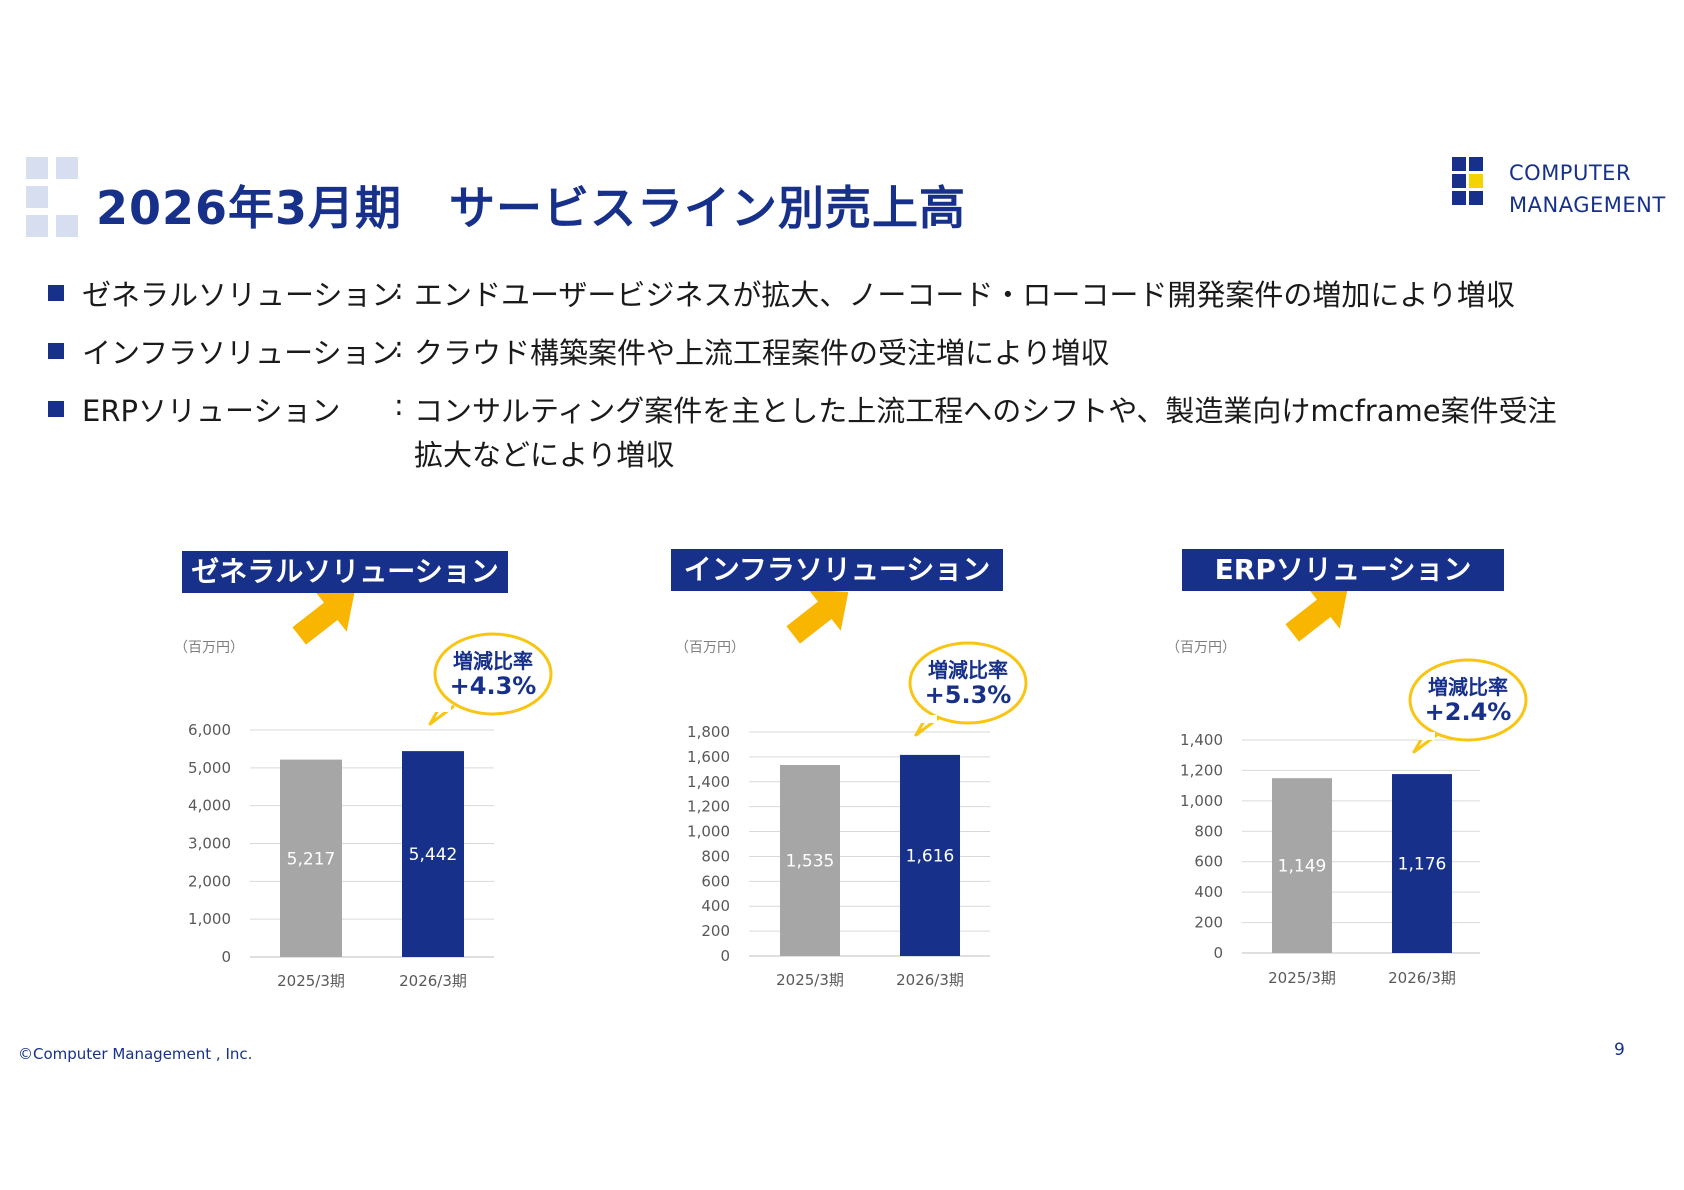  I want to click on bar-value-label: 1,176, so click(1422, 865).